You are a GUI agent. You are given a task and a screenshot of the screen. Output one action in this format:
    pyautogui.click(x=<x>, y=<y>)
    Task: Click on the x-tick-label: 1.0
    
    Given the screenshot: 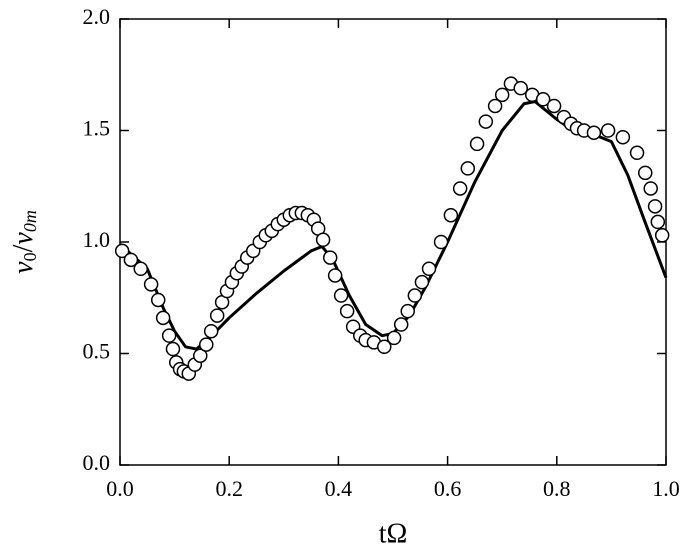 What is the action you would take?
    pyautogui.click(x=666, y=488)
    